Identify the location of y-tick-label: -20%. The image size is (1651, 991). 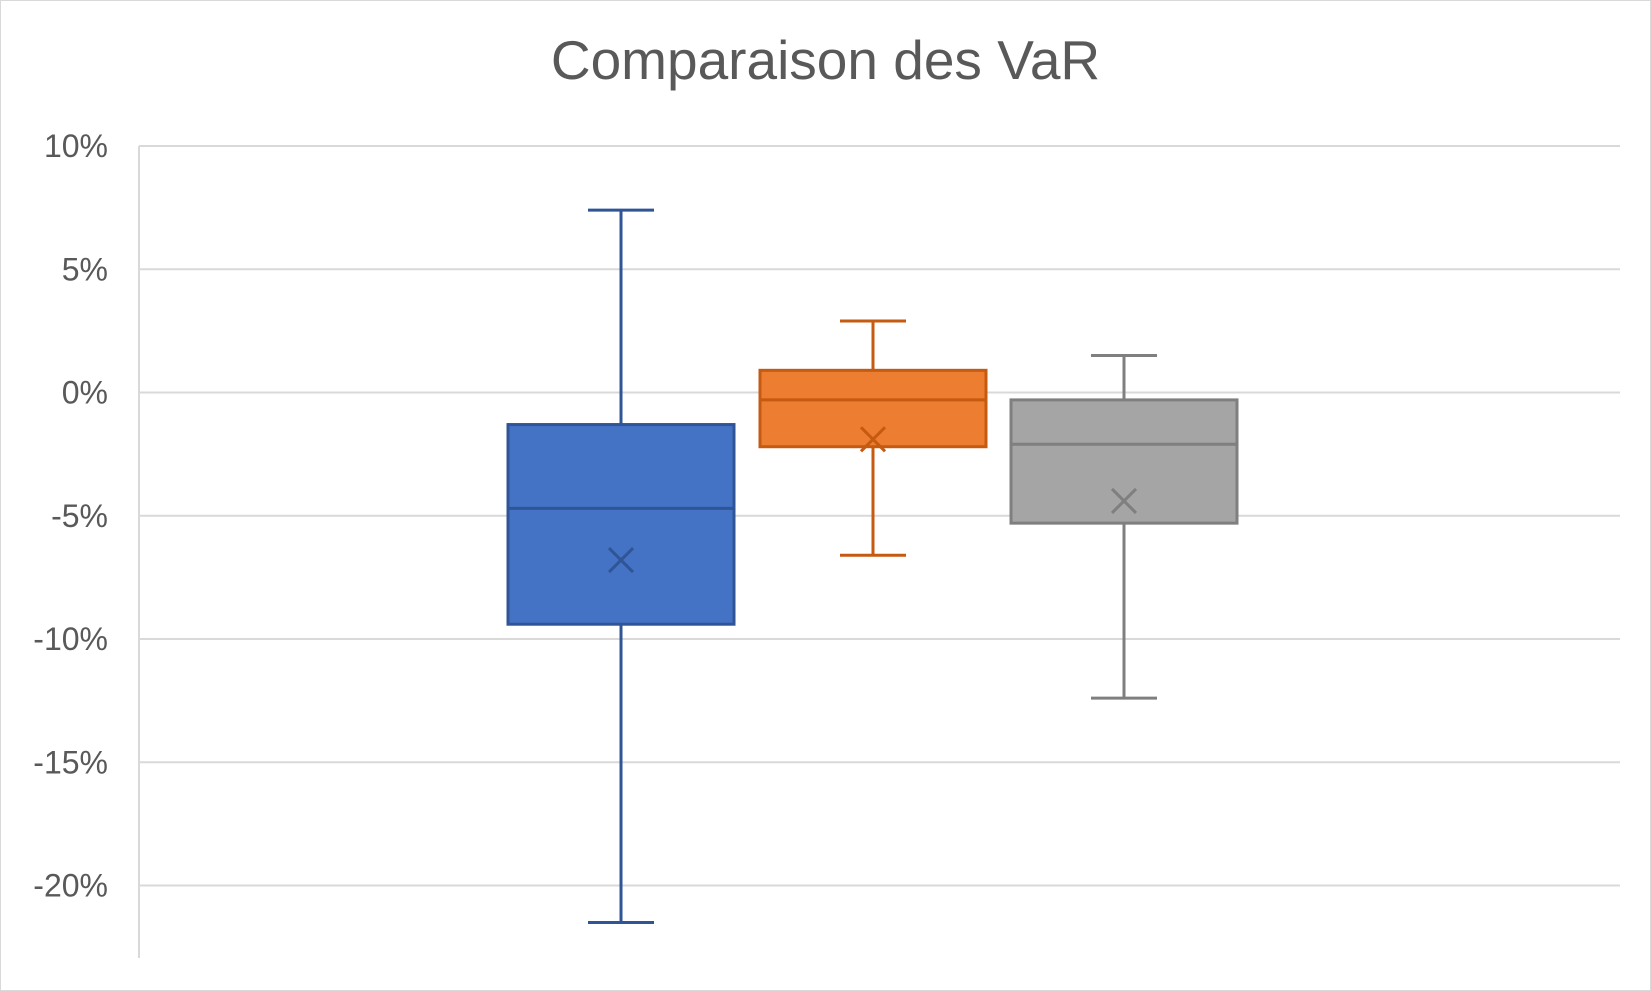
(70, 886).